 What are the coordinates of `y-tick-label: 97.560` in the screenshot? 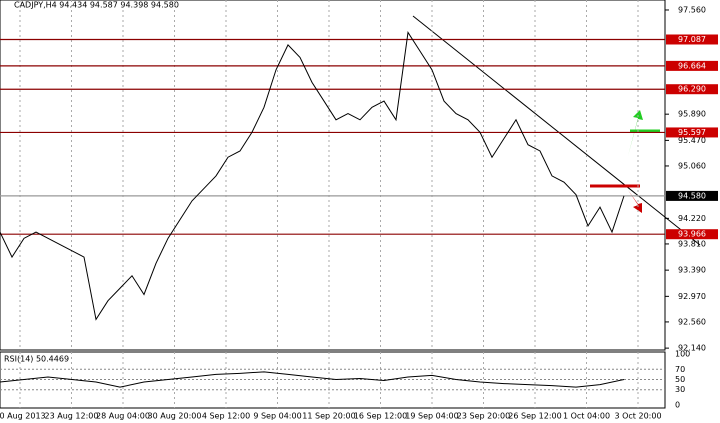 It's located at (692, 9).